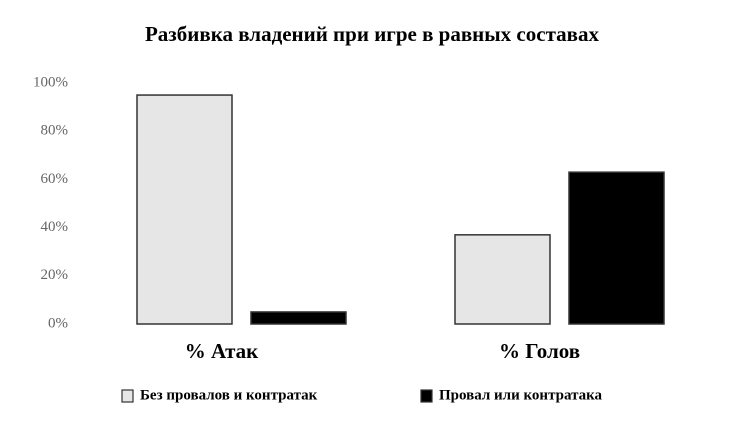 Image resolution: width=730 pixels, height=446 pixels. What do you see at coordinates (521, 395) in the screenshot?
I see `legend-label: Провал или контратака` at bounding box center [521, 395].